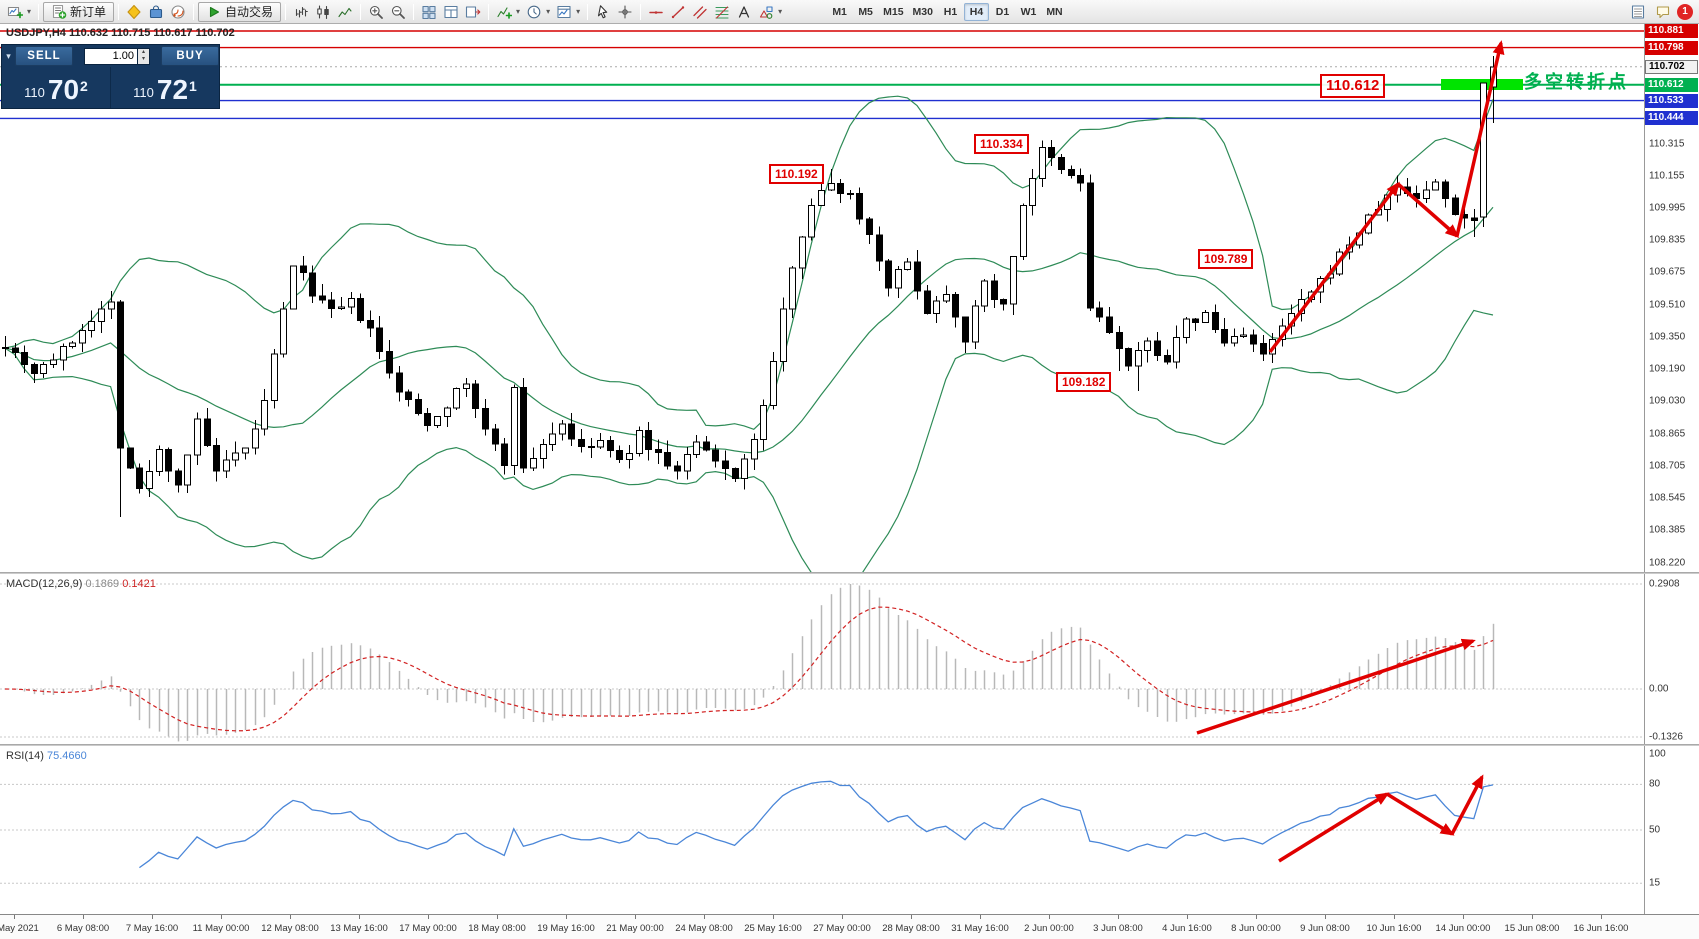 This screenshot has height=939, width=1699. Describe the element at coordinates (139, 584) in the screenshot. I see `macd-signal-value: 0.1421` at that location.